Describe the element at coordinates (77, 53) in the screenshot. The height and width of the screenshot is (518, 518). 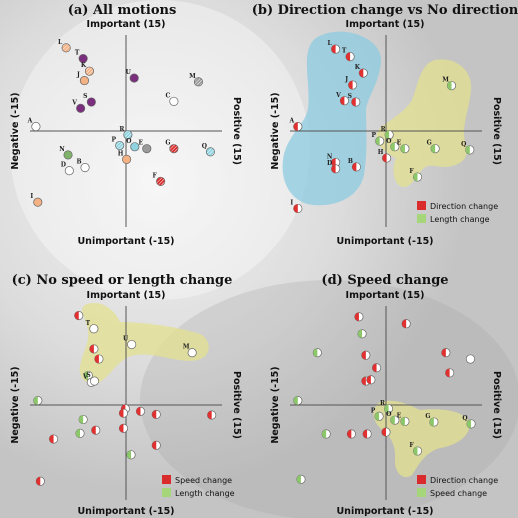
I see `point-label: T` at that location.